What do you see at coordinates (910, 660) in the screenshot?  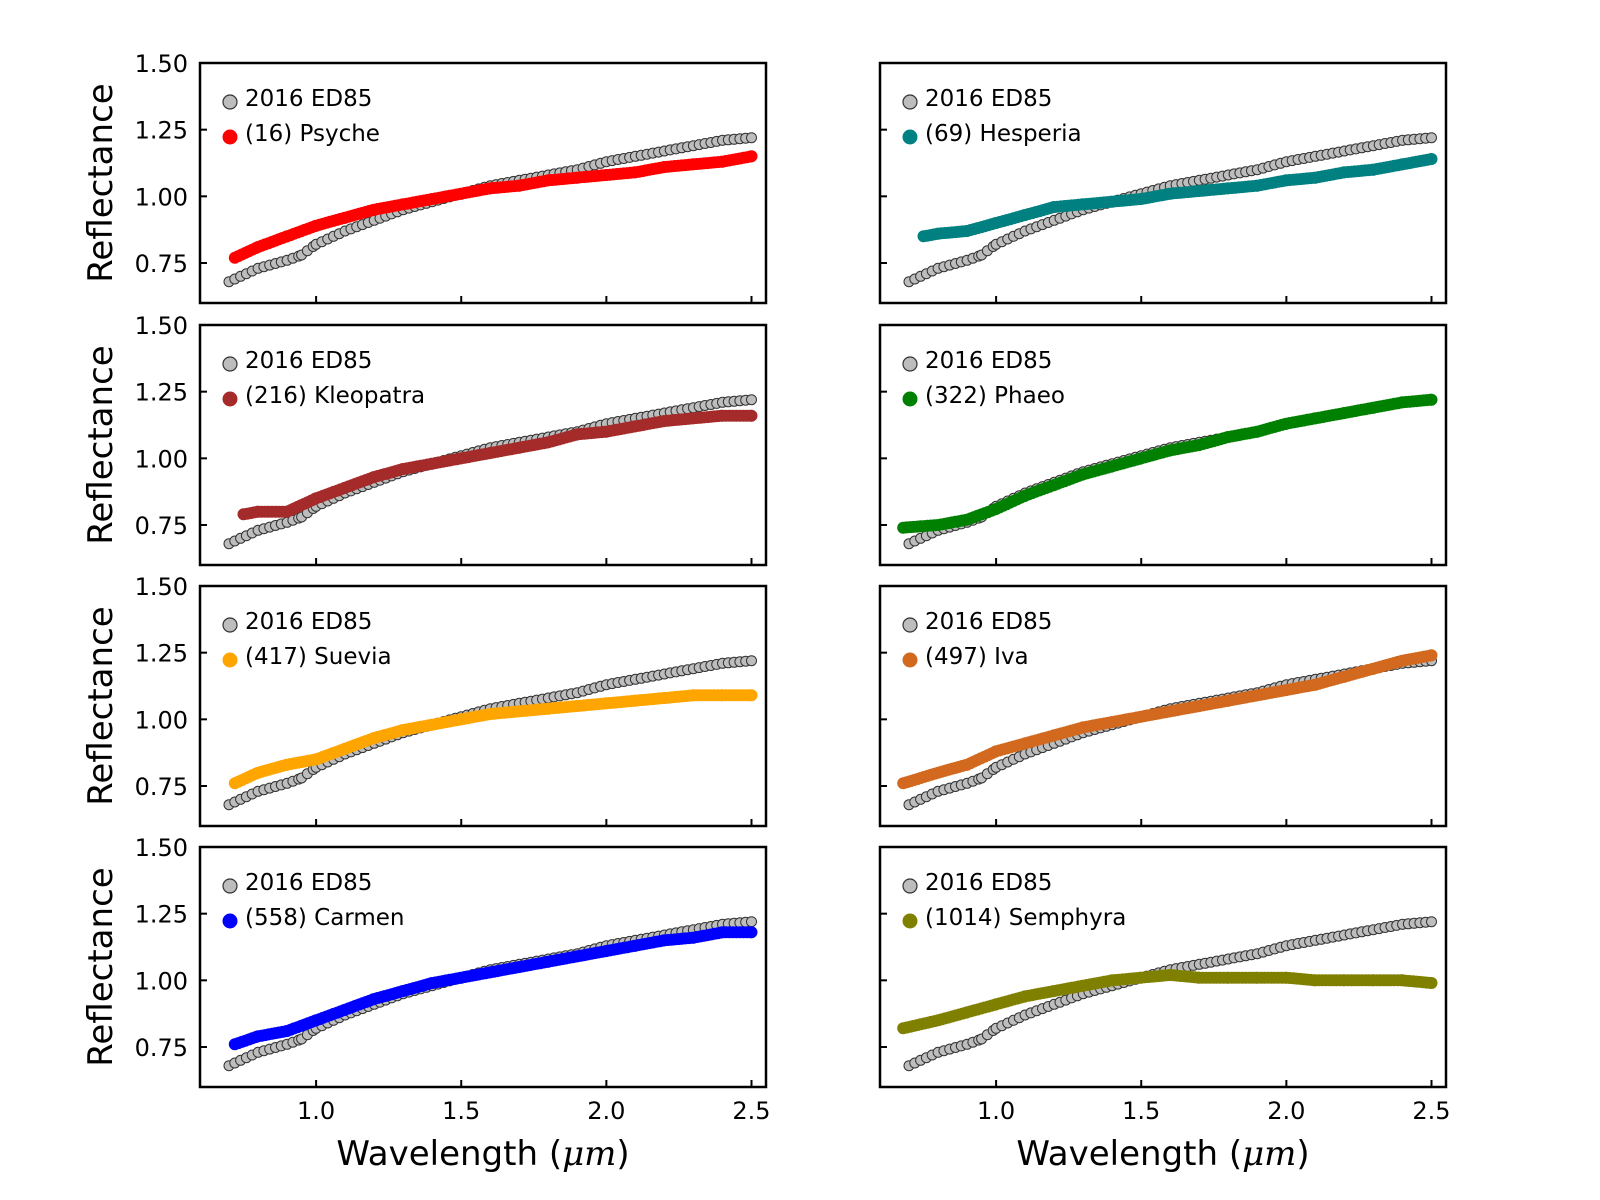 I see `legend-marker-497-iva` at bounding box center [910, 660].